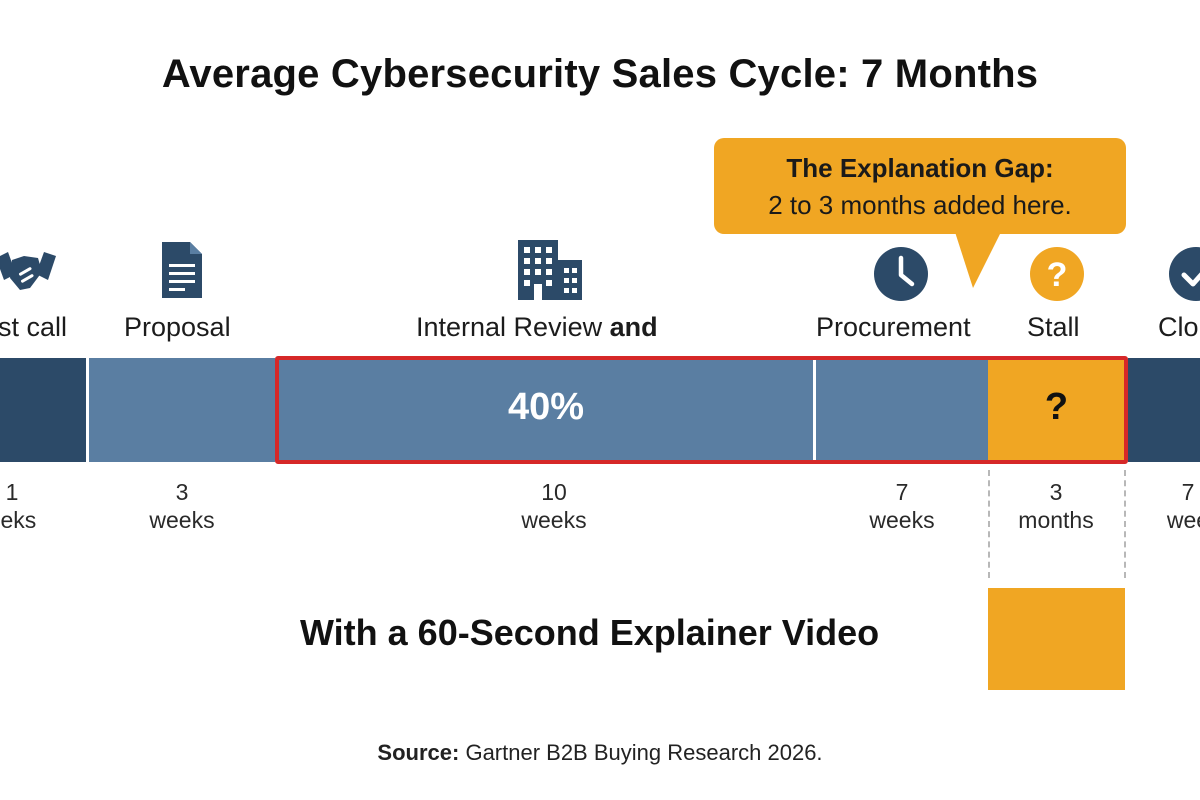  Describe the element at coordinates (920, 168) in the screenshot. I see `callout-title: The Explanation Gap:` at that location.